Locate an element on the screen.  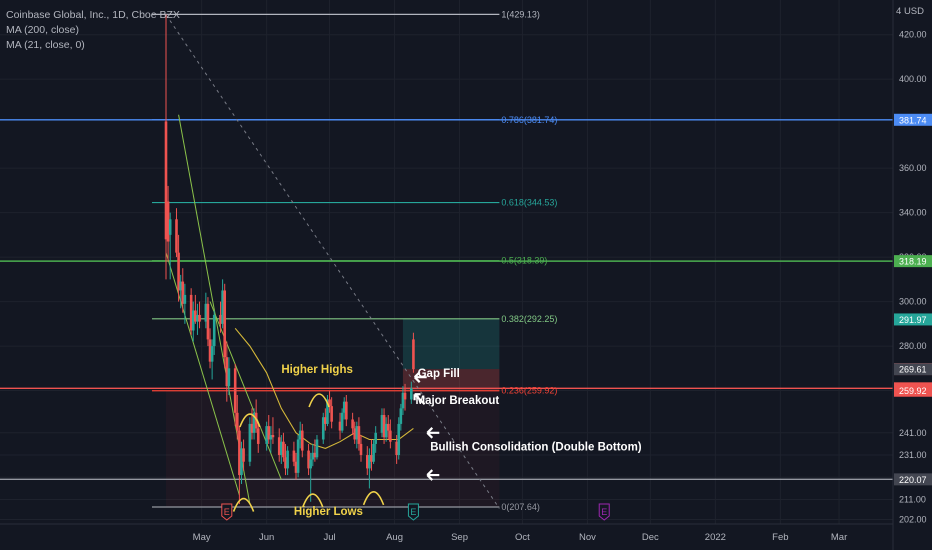
trade-zone-stop is located at coordinates (451, 380).